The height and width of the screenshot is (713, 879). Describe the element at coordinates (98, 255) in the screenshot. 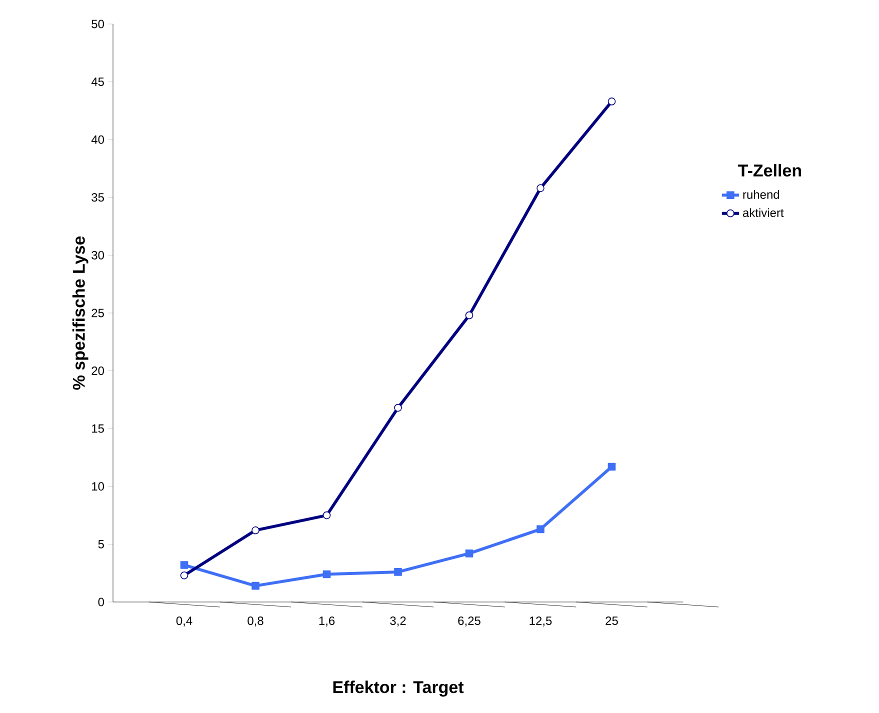

I see `y-tick-label: 30` at that location.